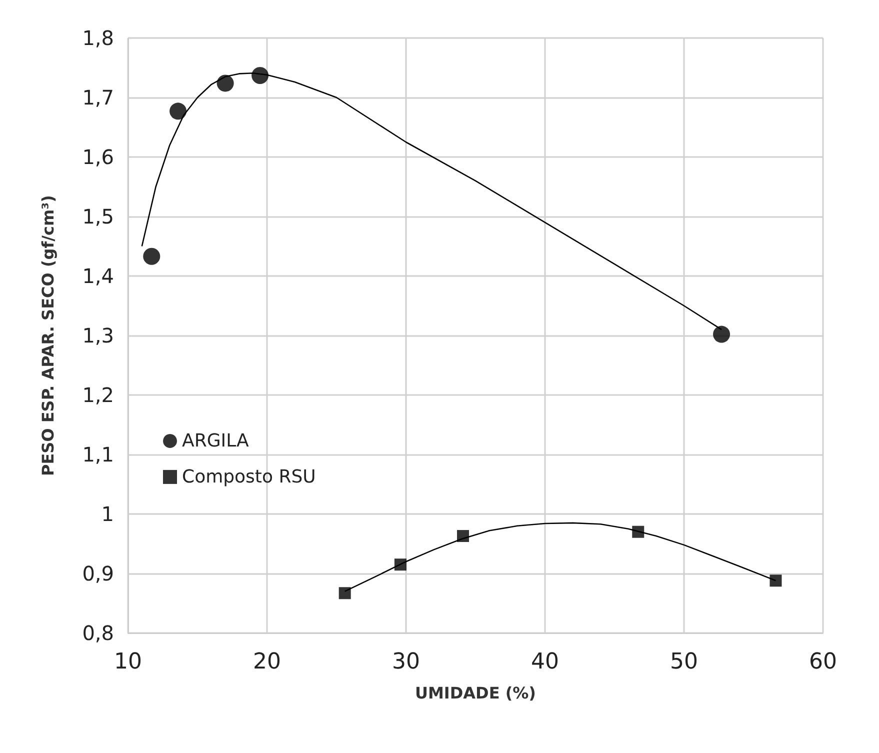 This screenshot has width=879, height=753. Describe the element at coordinates (98, 395) in the screenshot. I see `y-tick-label: 1,2` at that location.